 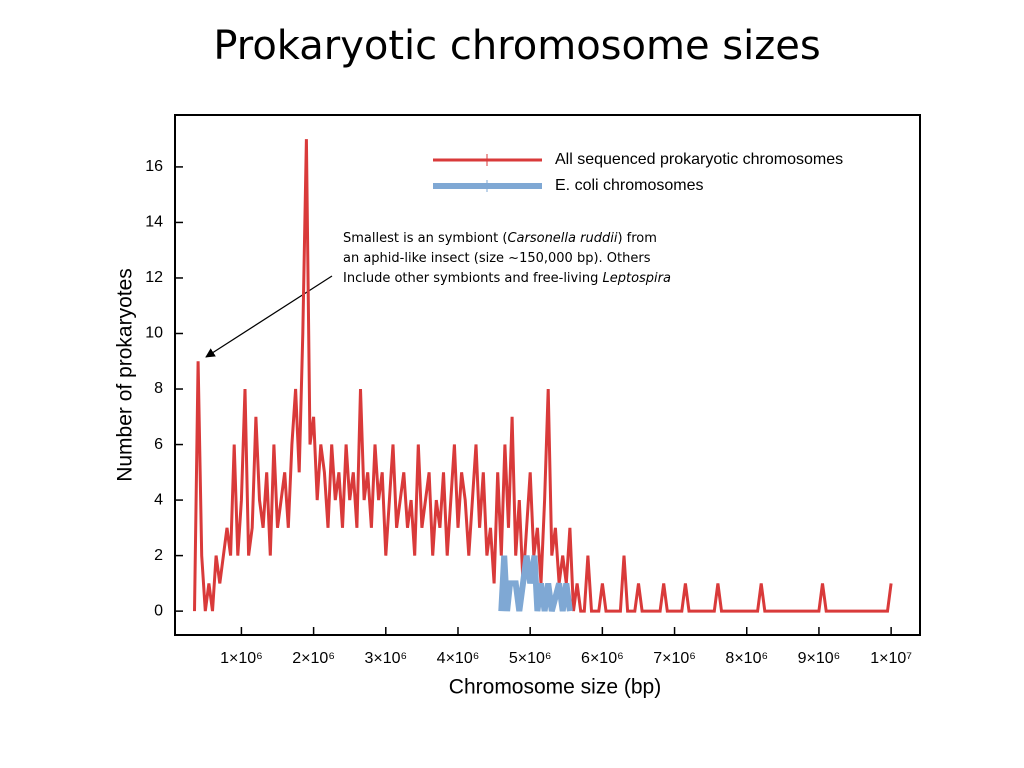 I want to click on annotation-segment: ) from, so click(x=636, y=238).